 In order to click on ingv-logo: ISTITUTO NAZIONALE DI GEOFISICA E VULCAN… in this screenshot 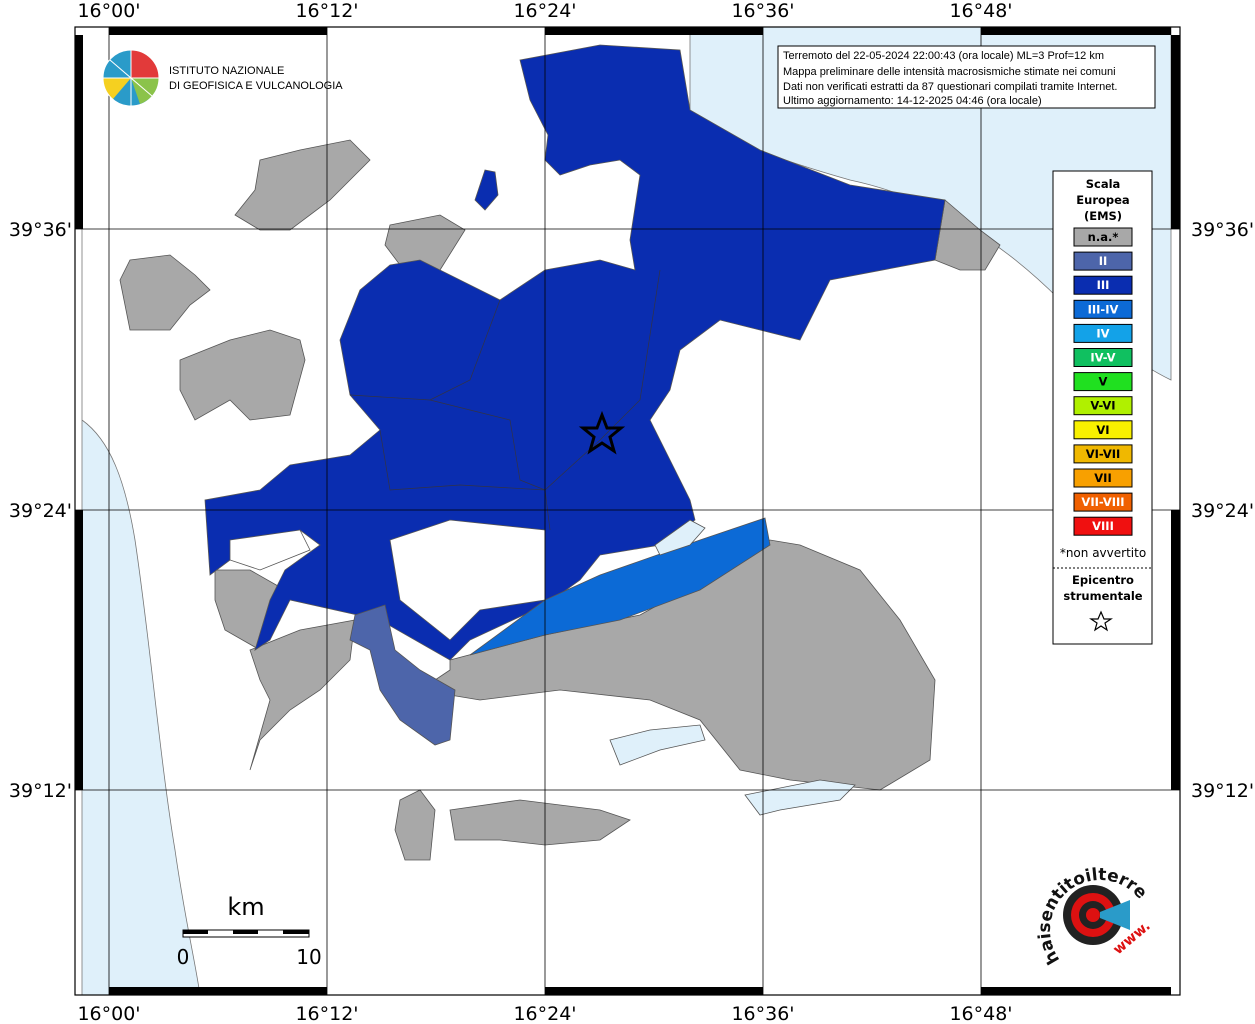, I will do `click(222, 78)`.